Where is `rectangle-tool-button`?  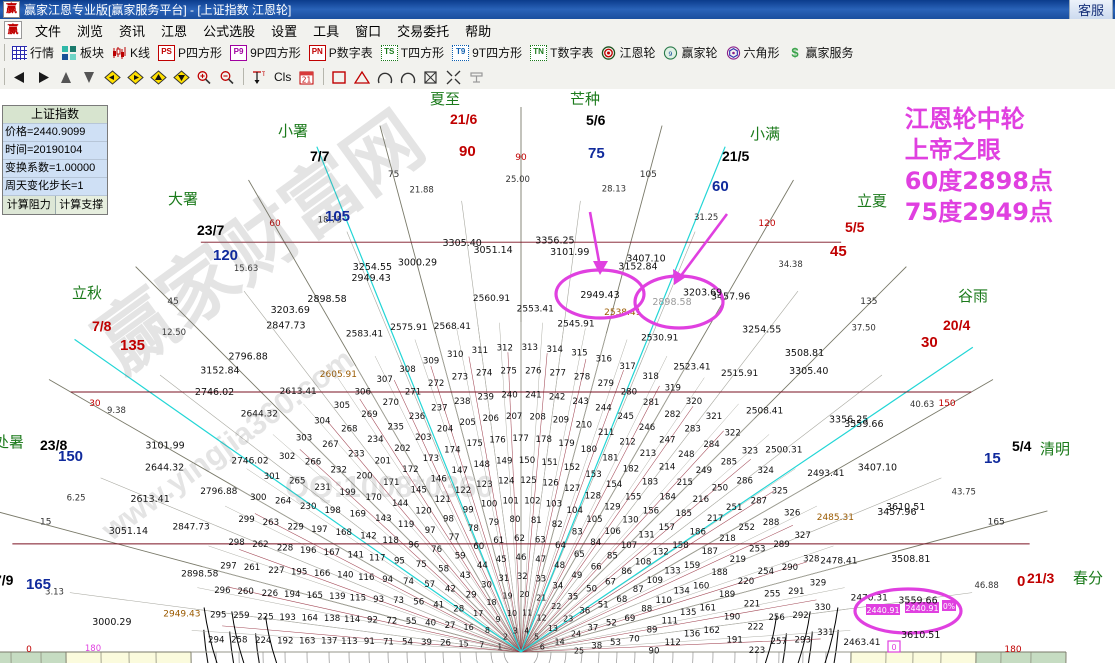
rectangle-tool-button is located at coordinates (339, 77).